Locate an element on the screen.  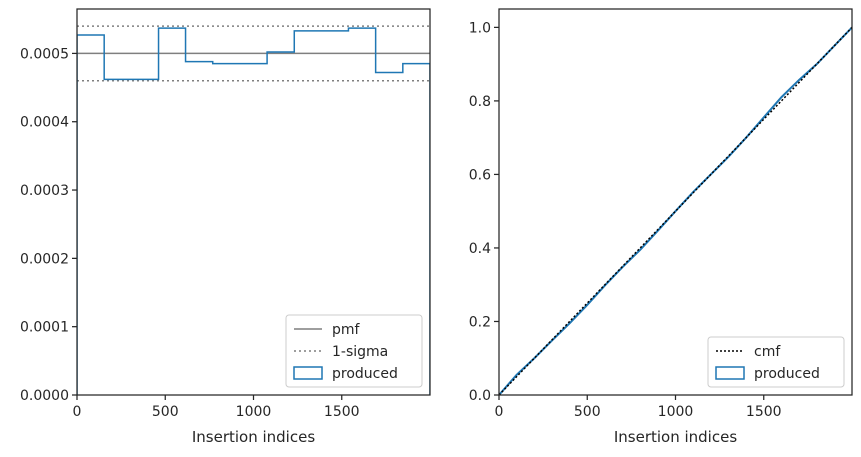
legend-label-1-1: produced is located at coordinates (787, 374).